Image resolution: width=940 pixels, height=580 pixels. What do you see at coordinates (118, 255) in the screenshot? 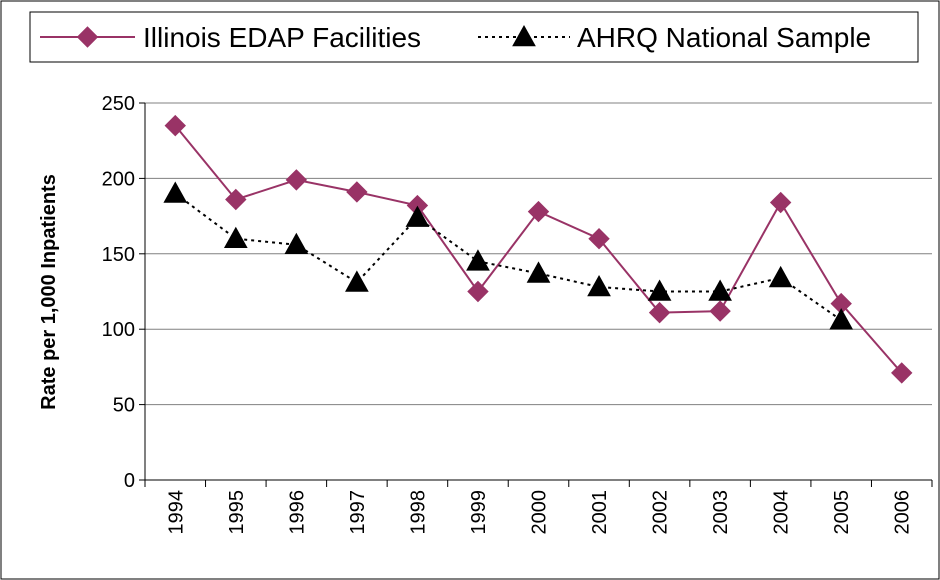
I see `y-tick-label: 150` at bounding box center [118, 255].